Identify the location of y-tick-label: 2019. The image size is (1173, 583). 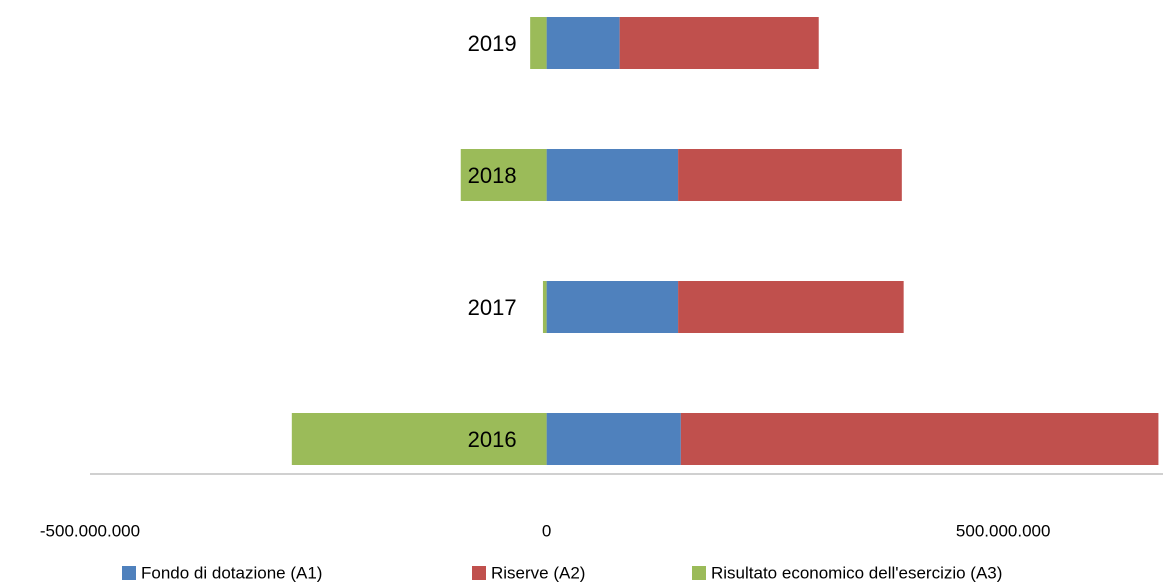
(492, 43).